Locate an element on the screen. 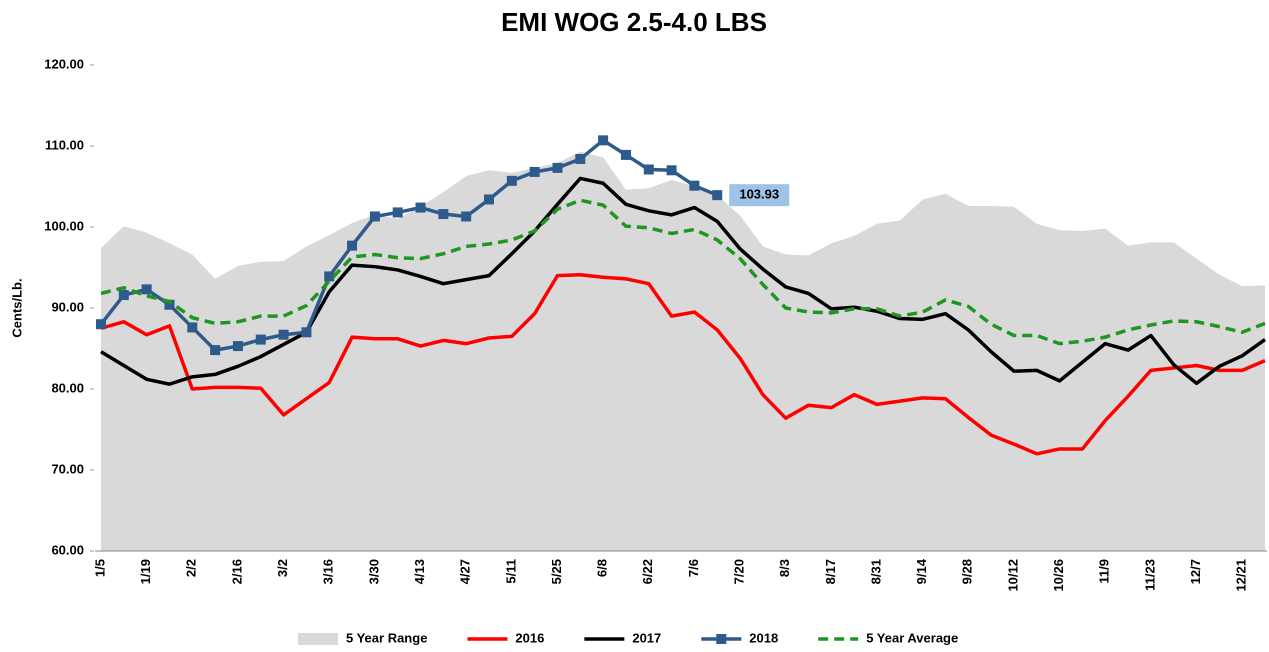  legend-label: 2016 is located at coordinates (529, 637).